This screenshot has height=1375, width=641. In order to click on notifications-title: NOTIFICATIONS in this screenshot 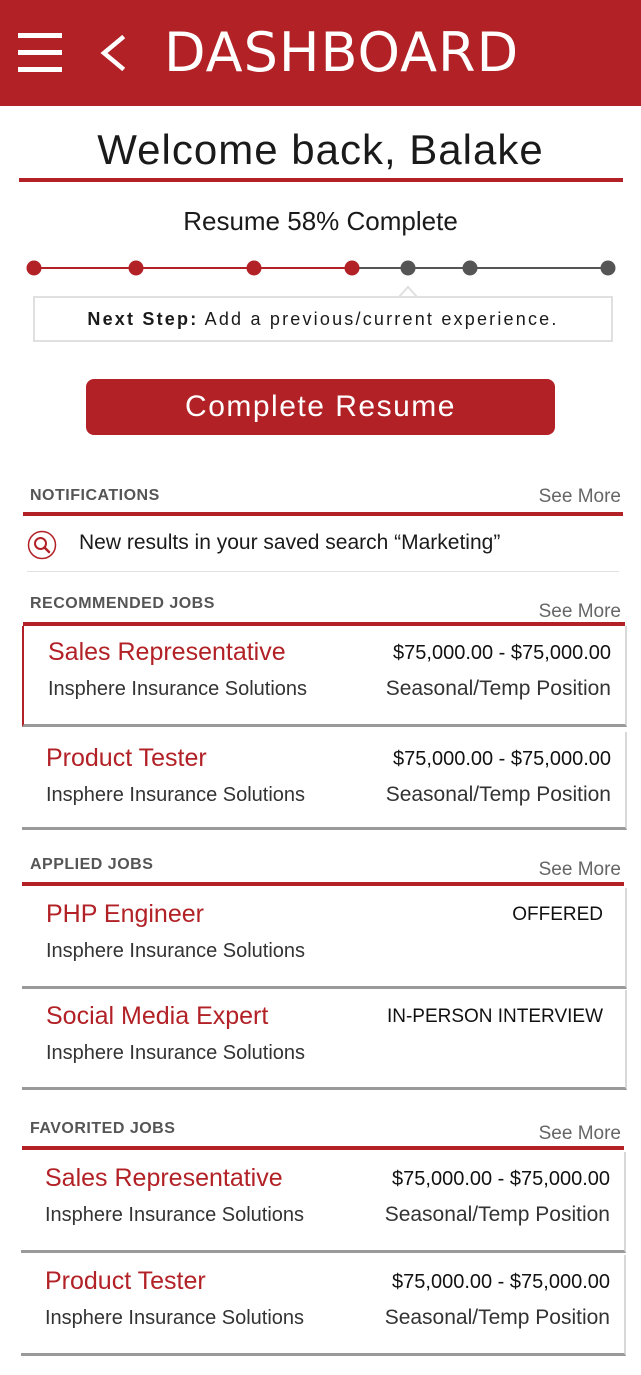, I will do `click(95, 495)`.